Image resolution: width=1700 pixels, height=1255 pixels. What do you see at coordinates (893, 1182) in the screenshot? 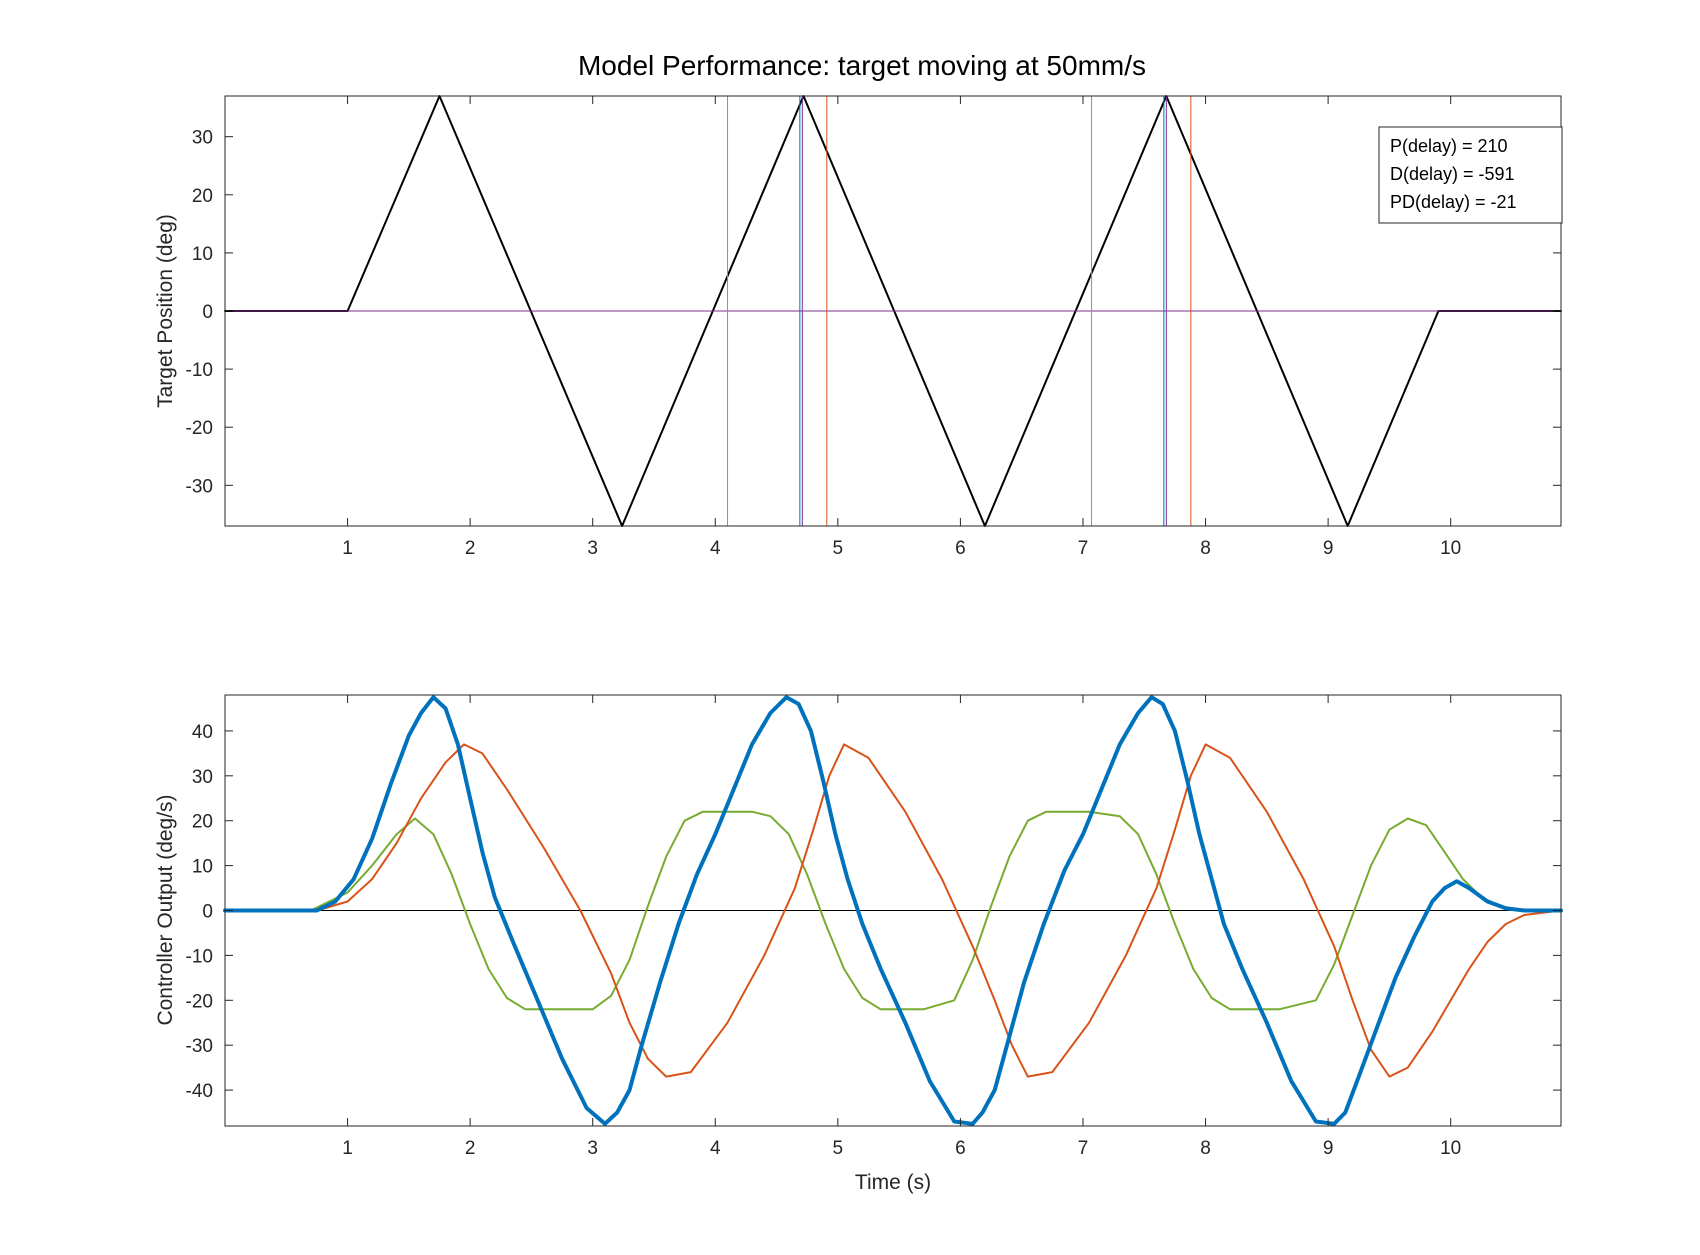
I see `x-axis-label-bottom: Time (s)` at bounding box center [893, 1182].